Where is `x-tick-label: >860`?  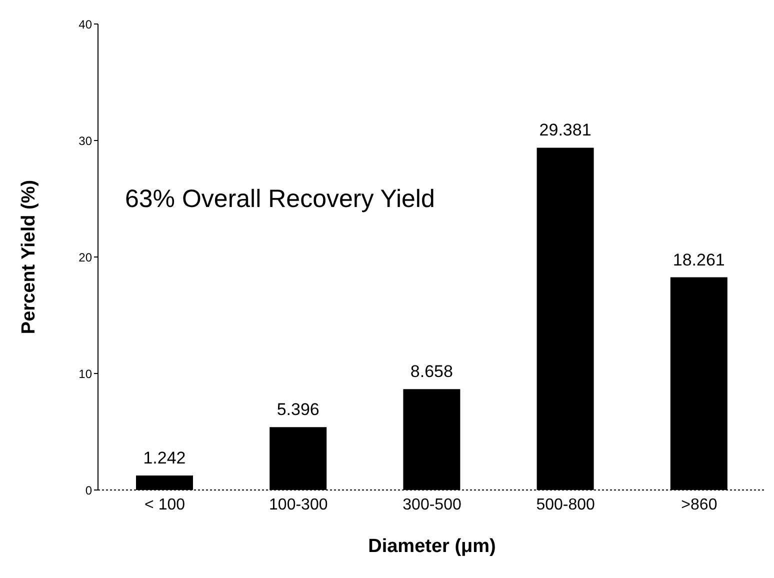
x-tick-label: >860 is located at coordinates (699, 505).